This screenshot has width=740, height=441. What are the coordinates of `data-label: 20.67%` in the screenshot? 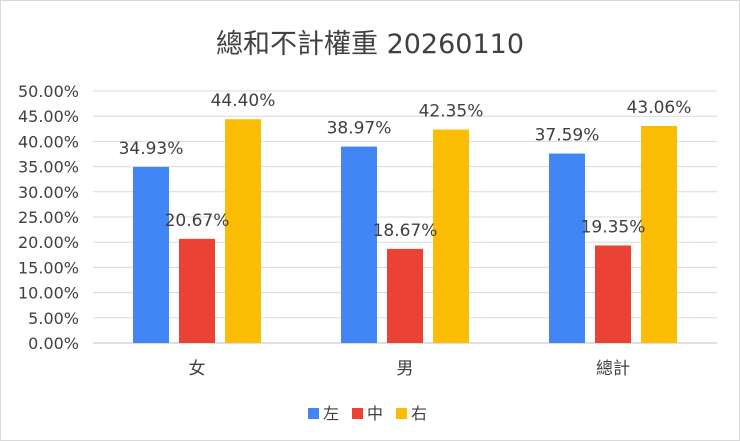 It's located at (197, 221).